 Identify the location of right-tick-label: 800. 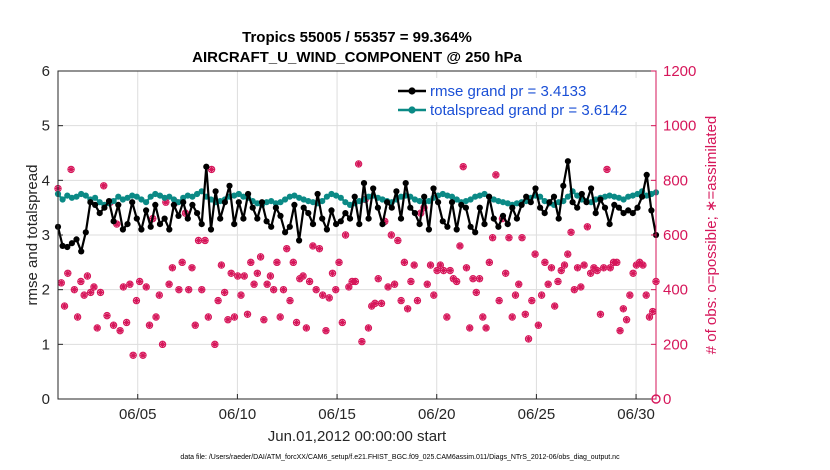
(675, 180).